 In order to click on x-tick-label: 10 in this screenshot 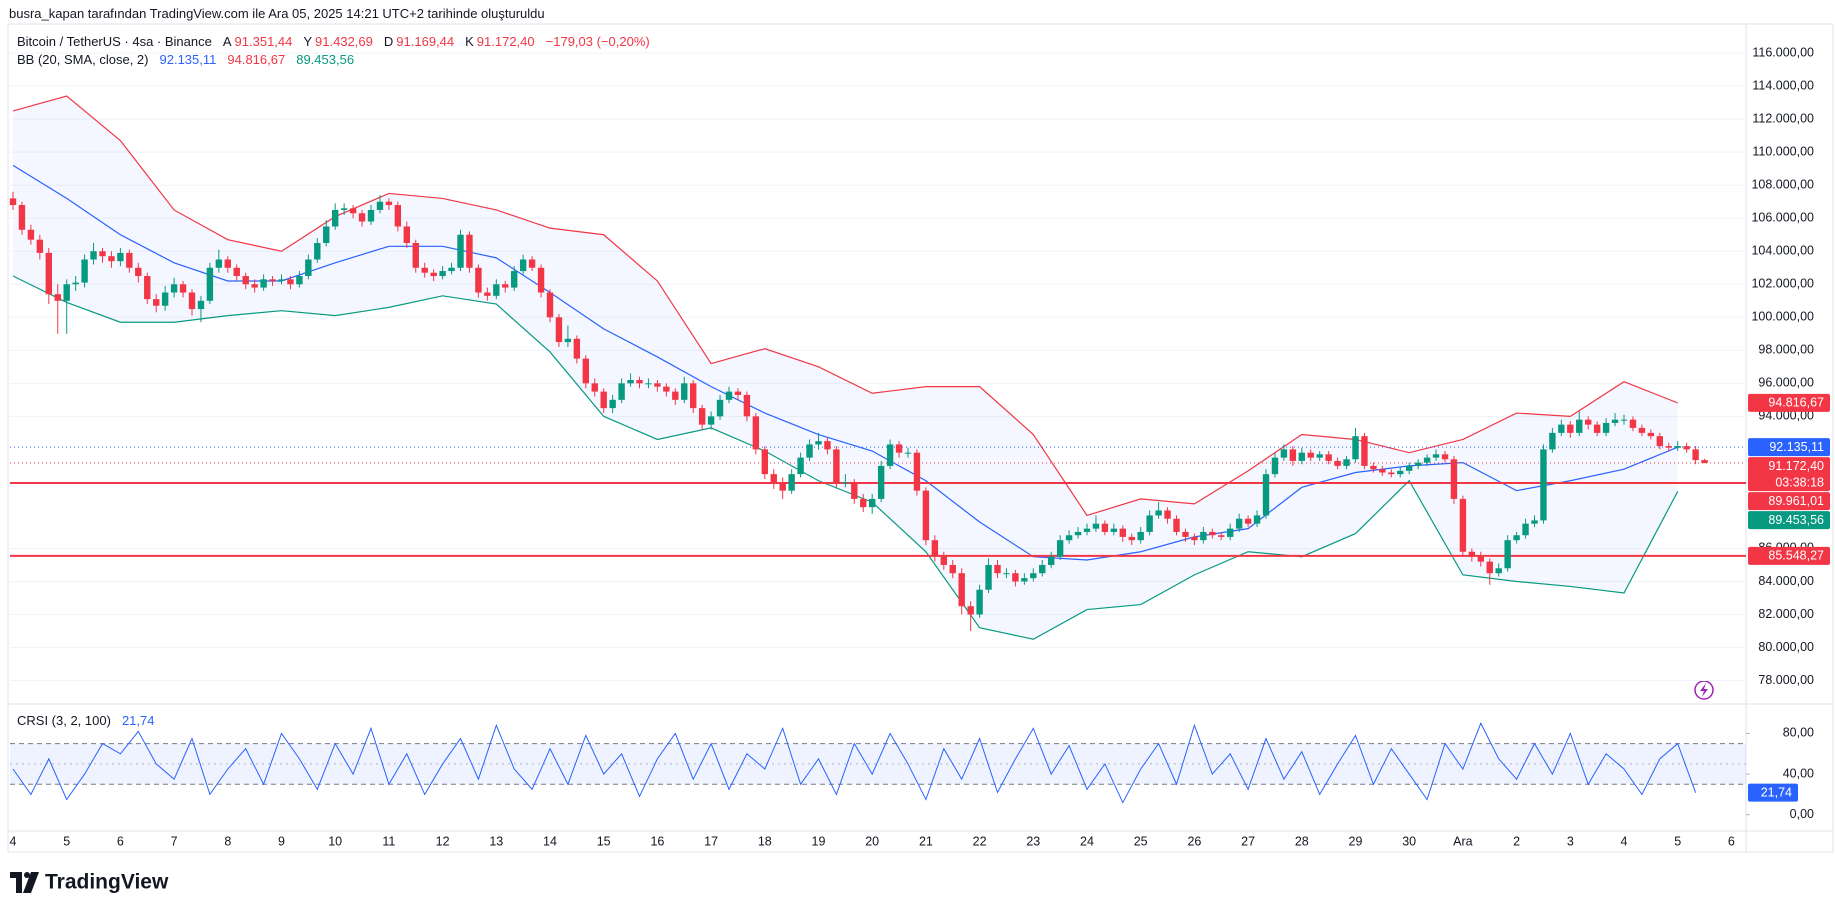, I will do `click(335, 841)`.